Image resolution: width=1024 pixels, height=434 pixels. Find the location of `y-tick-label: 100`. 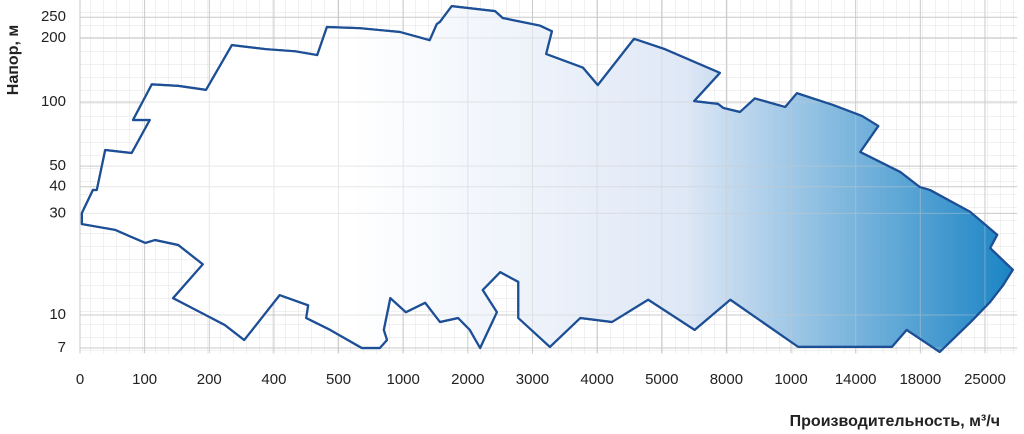

y-tick-label: 100 is located at coordinates (53, 101).